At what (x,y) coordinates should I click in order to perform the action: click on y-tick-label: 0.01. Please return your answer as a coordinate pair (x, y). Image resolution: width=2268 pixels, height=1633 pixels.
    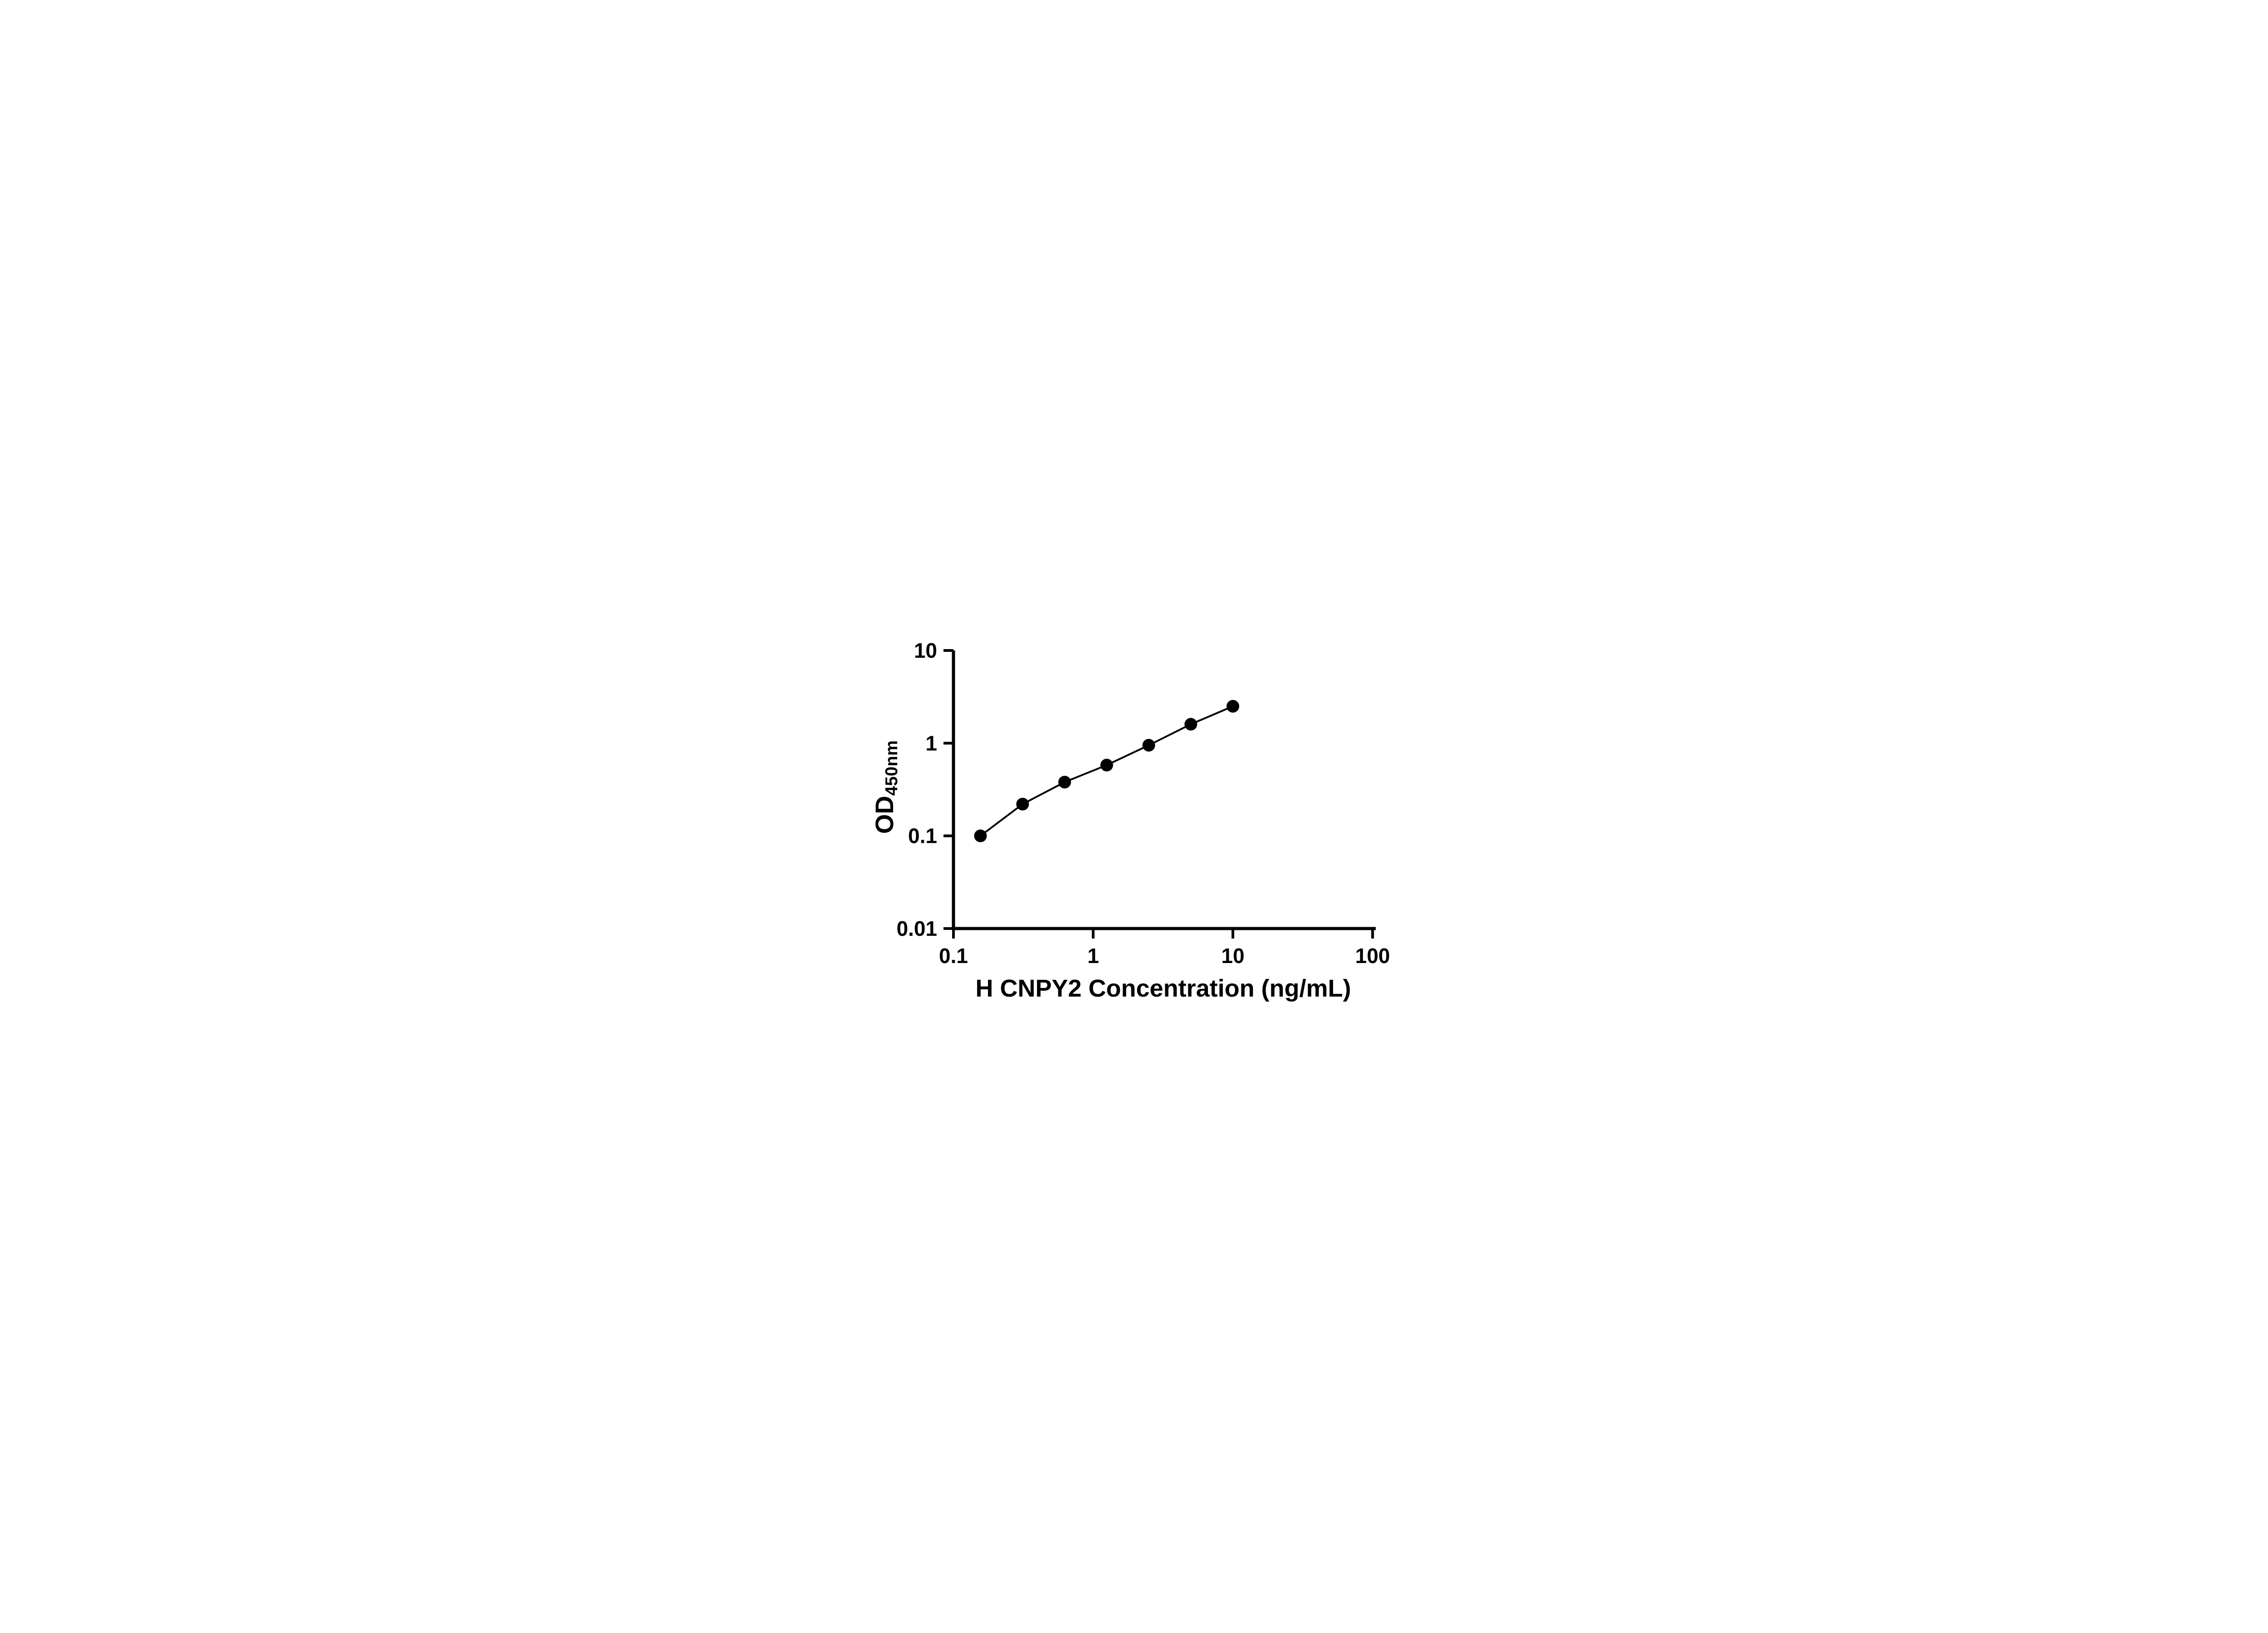
    Looking at the image, I should click on (917, 928).